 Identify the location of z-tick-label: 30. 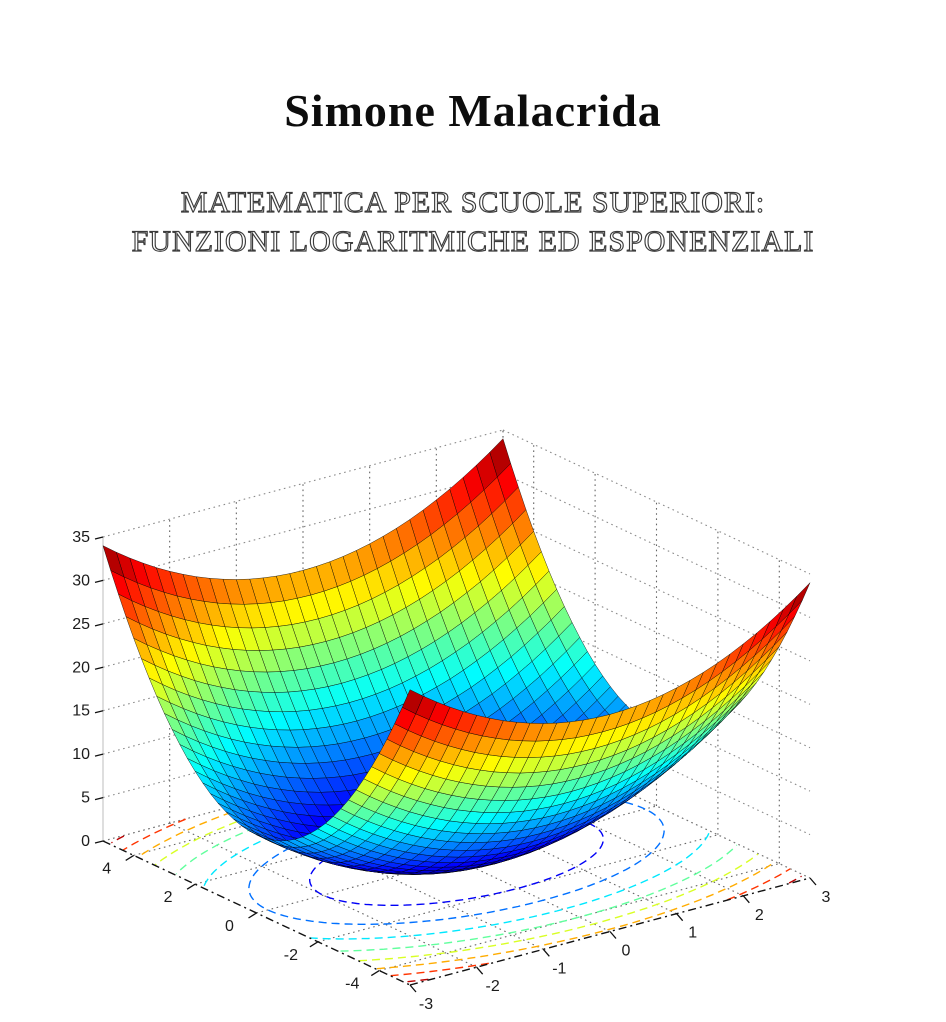
(81, 580).